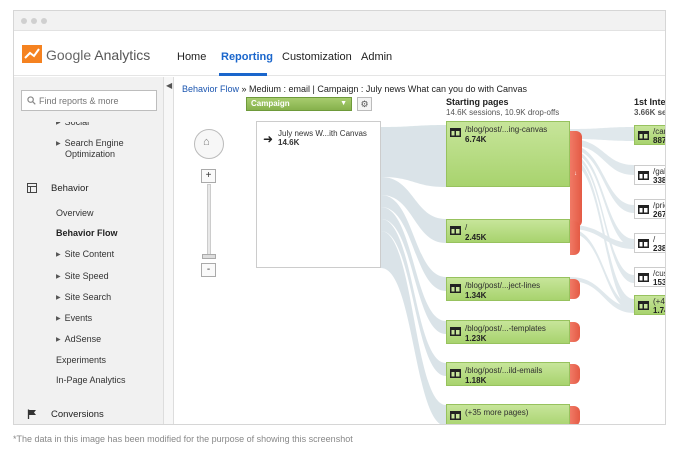  Describe the element at coordinates (649, 135) in the screenshot. I see `interaction-node: /canva 887` at that location.